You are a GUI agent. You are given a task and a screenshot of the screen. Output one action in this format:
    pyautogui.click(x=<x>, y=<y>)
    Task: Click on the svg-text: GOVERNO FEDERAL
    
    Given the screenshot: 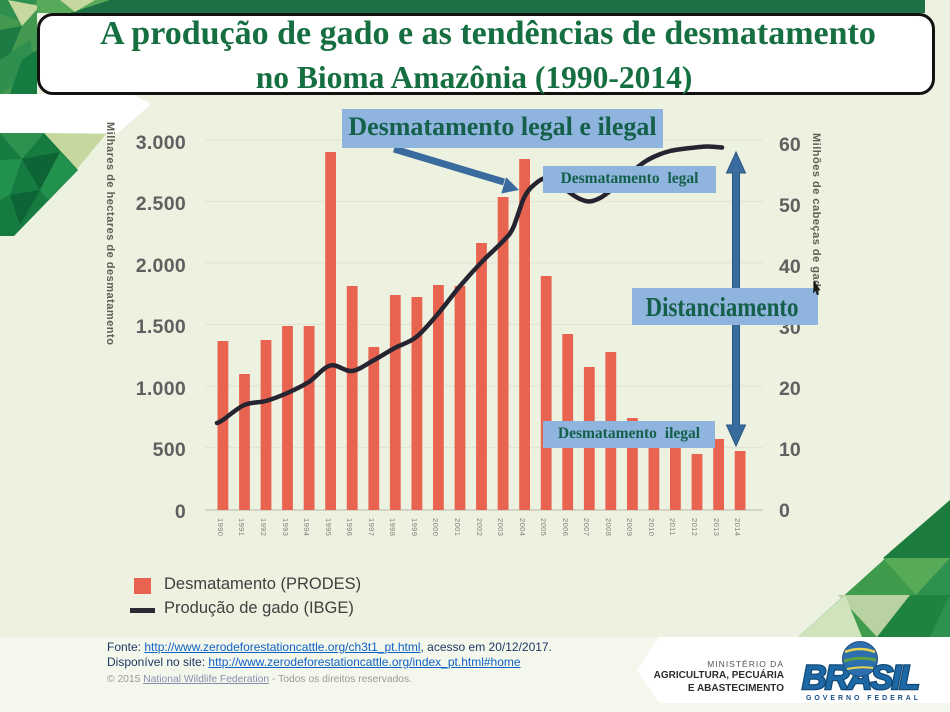 What is the action you would take?
    pyautogui.click(x=862, y=698)
    